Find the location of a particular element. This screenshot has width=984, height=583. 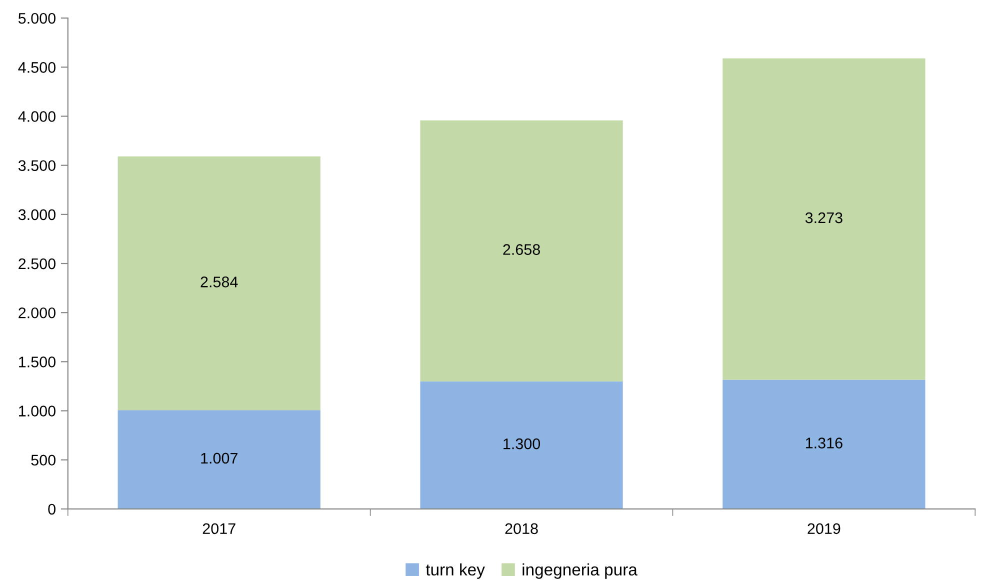

y-tick-label: 5.000 is located at coordinates (37, 18).